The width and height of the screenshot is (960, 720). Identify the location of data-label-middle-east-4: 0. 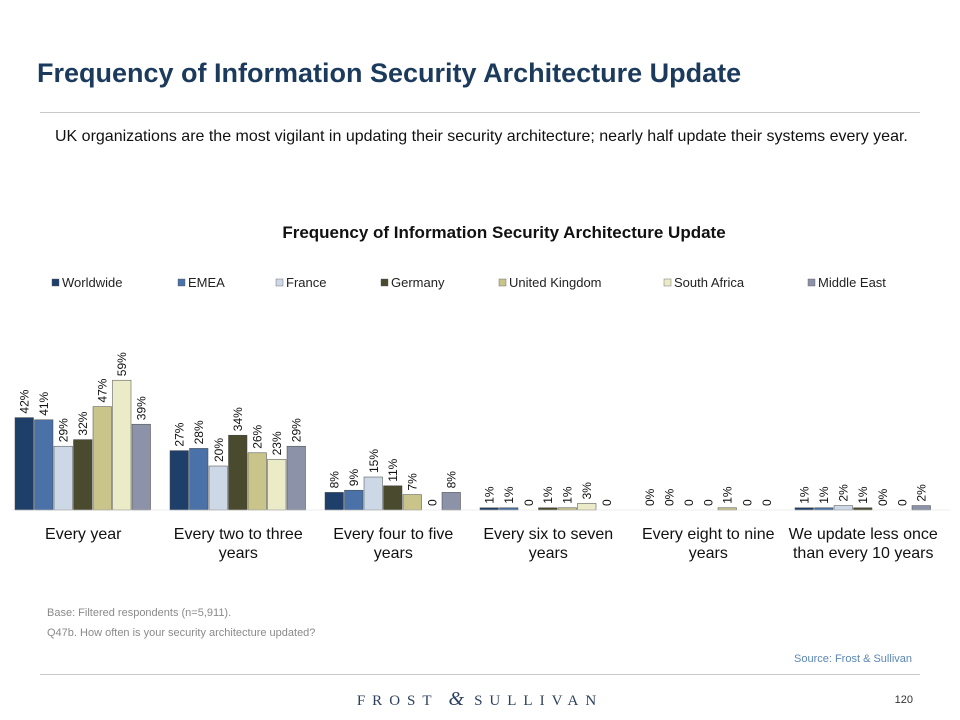
(607, 502).